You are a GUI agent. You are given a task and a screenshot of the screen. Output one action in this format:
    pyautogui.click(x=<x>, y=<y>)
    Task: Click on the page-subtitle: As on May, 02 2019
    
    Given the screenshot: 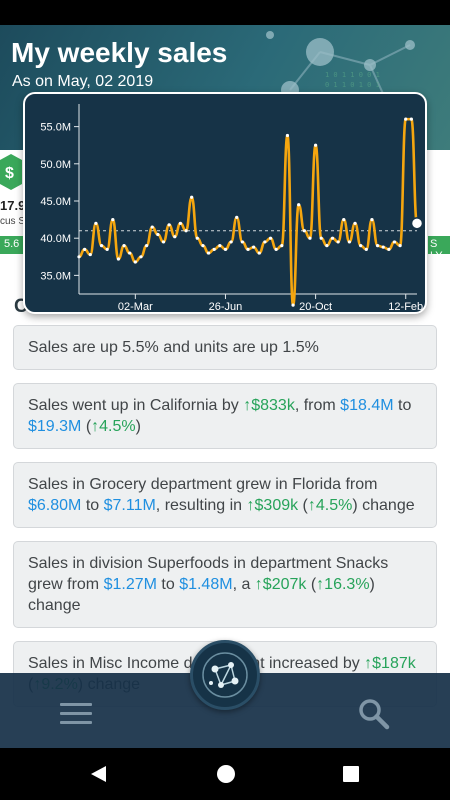 What is the action you would take?
    pyautogui.click(x=83, y=81)
    